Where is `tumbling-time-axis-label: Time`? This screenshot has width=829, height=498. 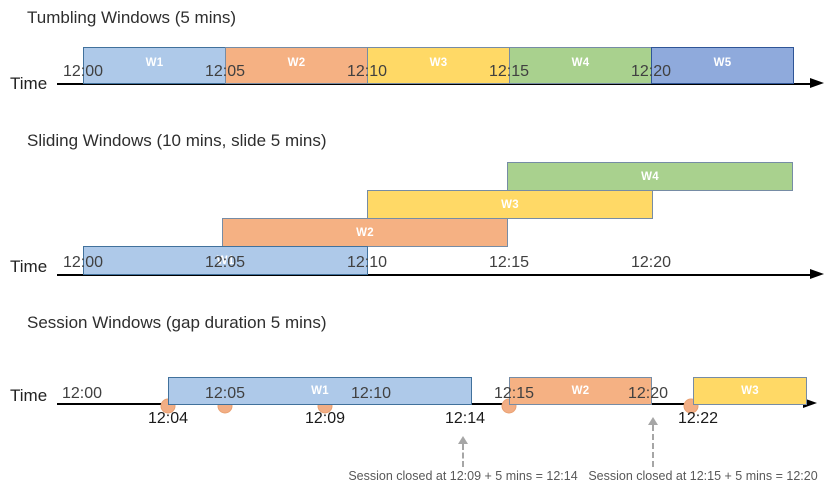
tumbling-time-axis-label: Time is located at coordinates (29, 83).